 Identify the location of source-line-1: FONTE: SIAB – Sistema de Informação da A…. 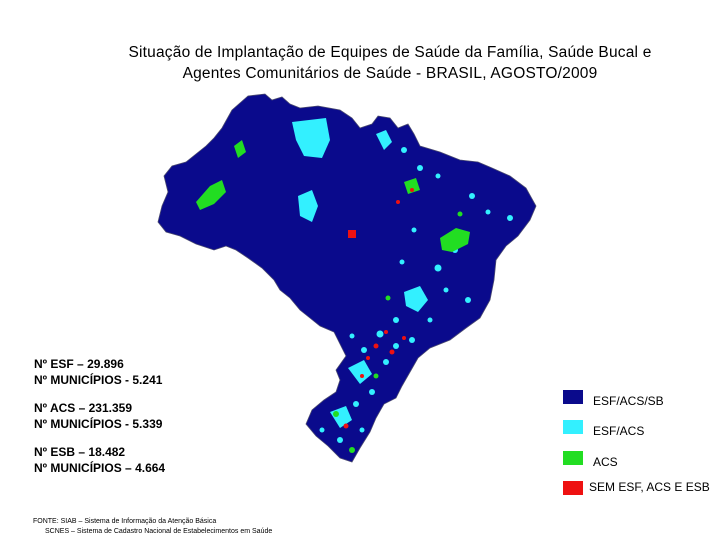
(125, 521).